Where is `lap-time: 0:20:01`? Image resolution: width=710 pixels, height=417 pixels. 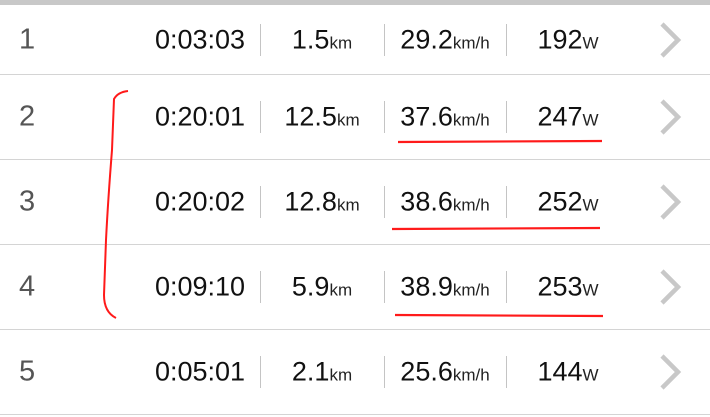 lap-time: 0:20:01 is located at coordinates (200, 116).